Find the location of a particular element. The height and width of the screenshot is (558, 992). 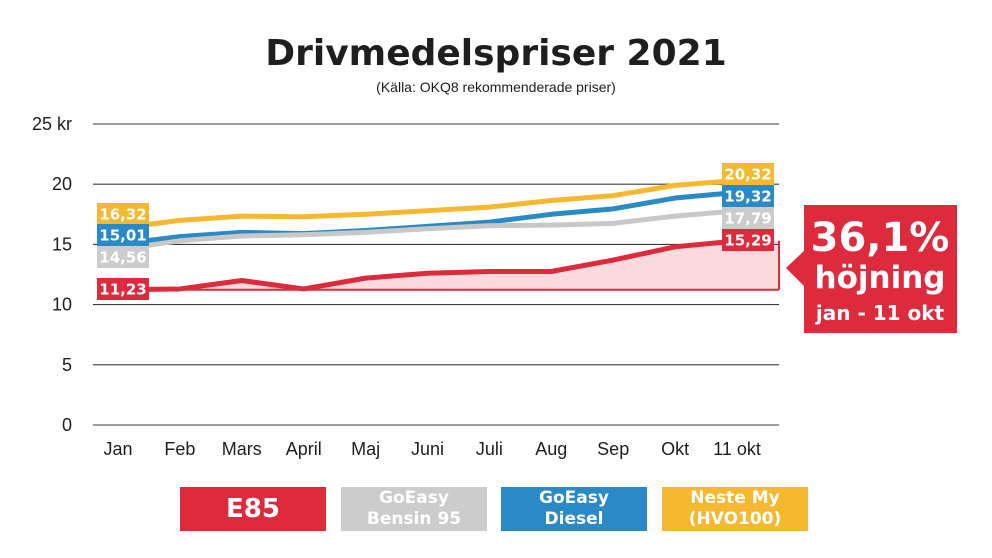

legend-diesel: GoEasy Diesel is located at coordinates (574, 509).